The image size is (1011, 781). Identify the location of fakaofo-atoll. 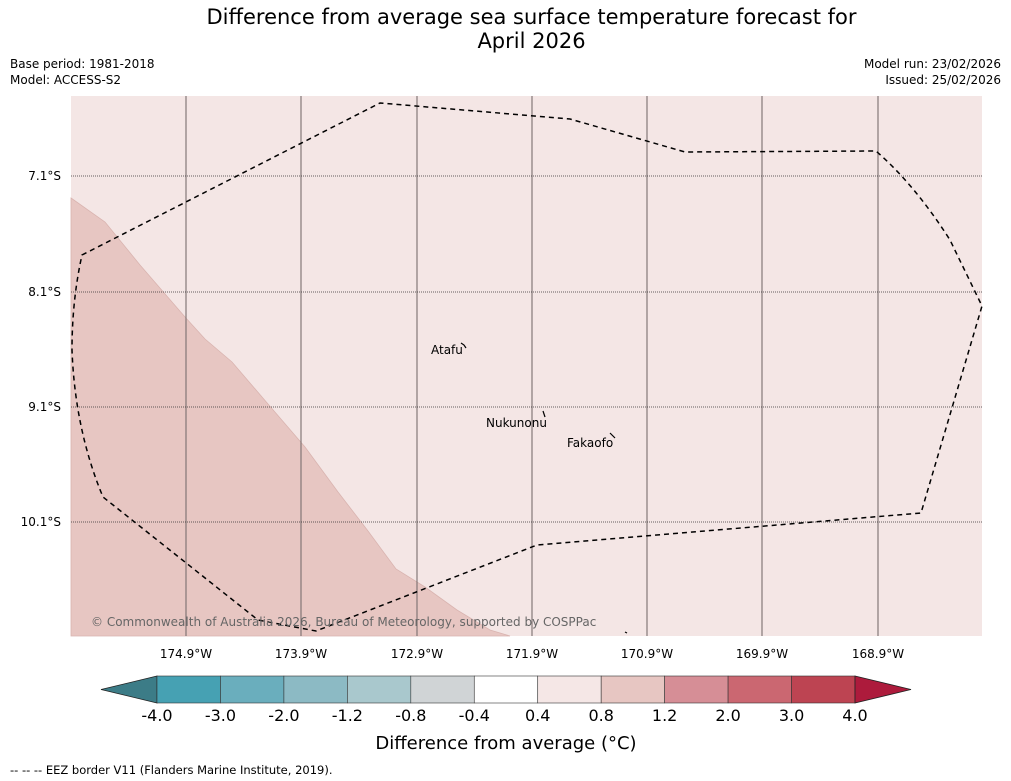
(612, 435).